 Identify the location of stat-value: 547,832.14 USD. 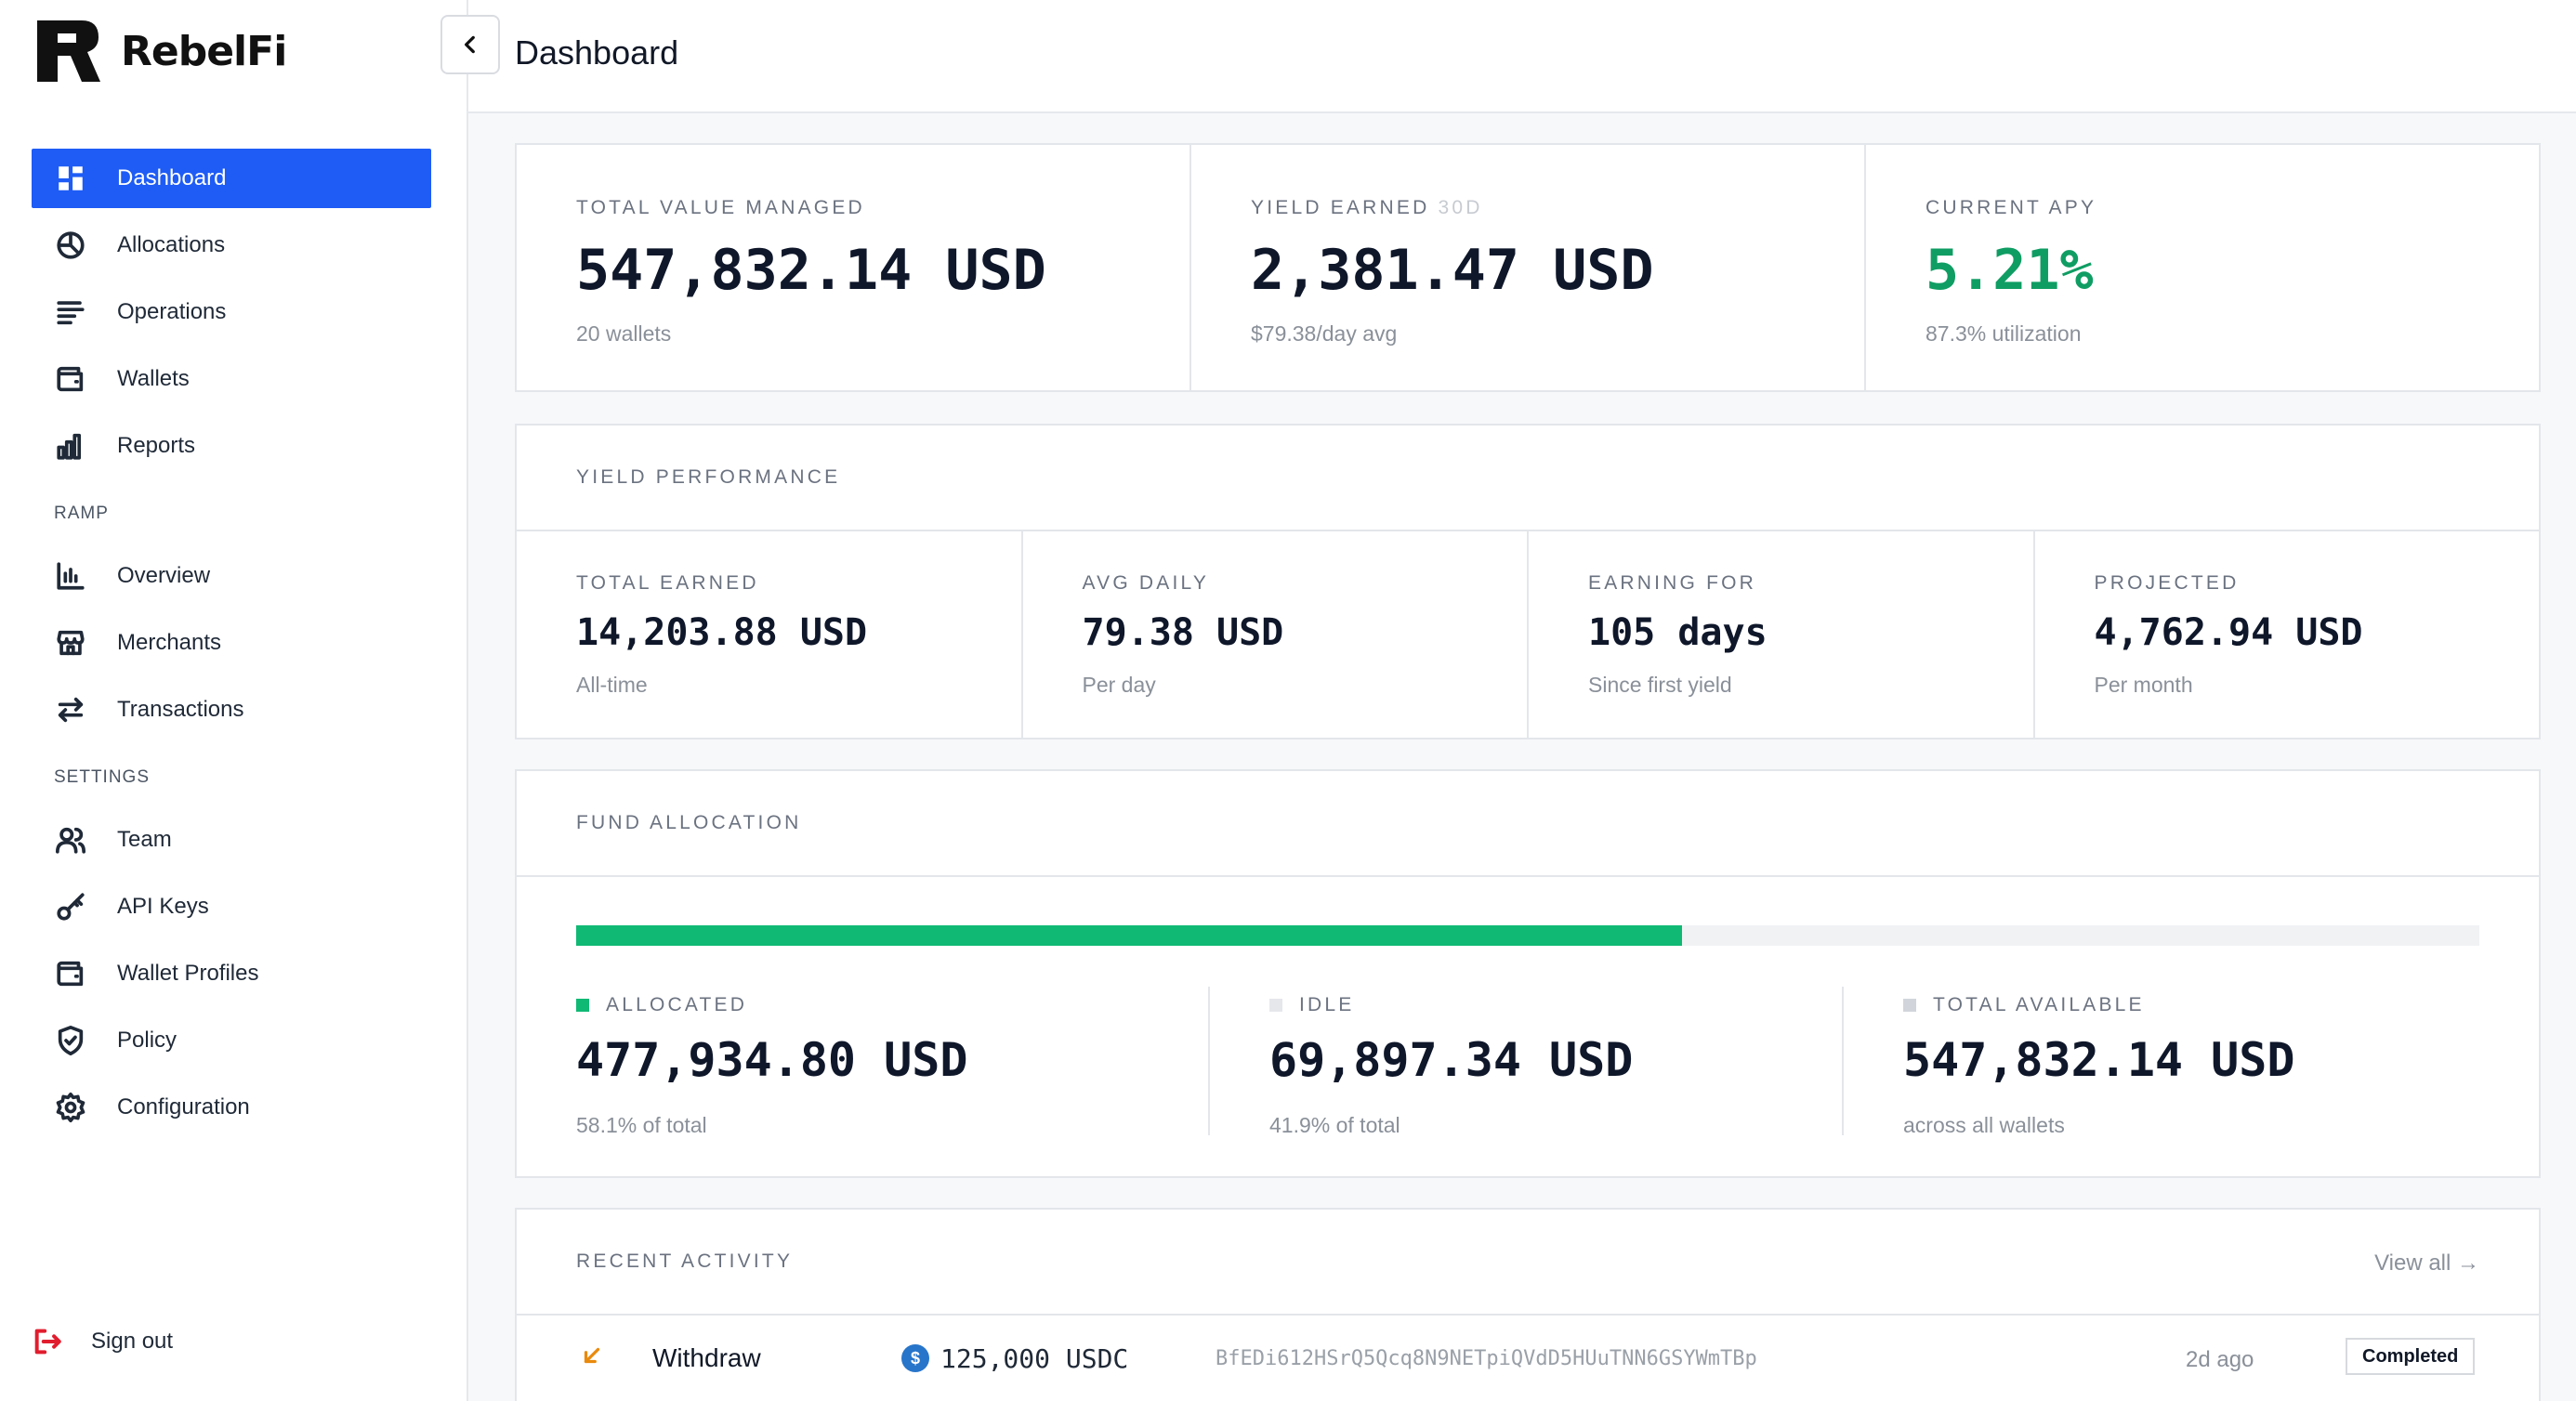
(2099, 1060).